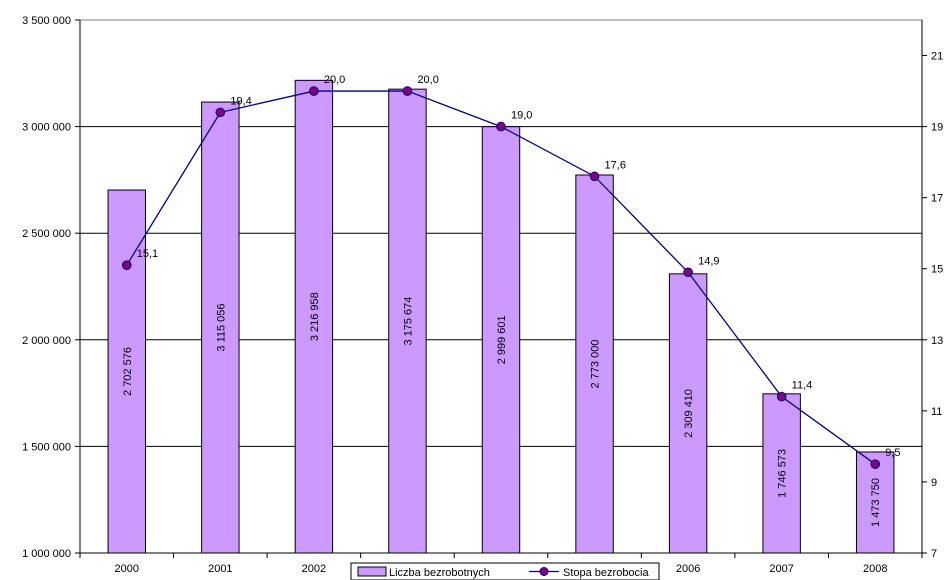 The image size is (951, 580). Describe the element at coordinates (936, 412) in the screenshot. I see `right-axis-tick-label: 11` at that location.